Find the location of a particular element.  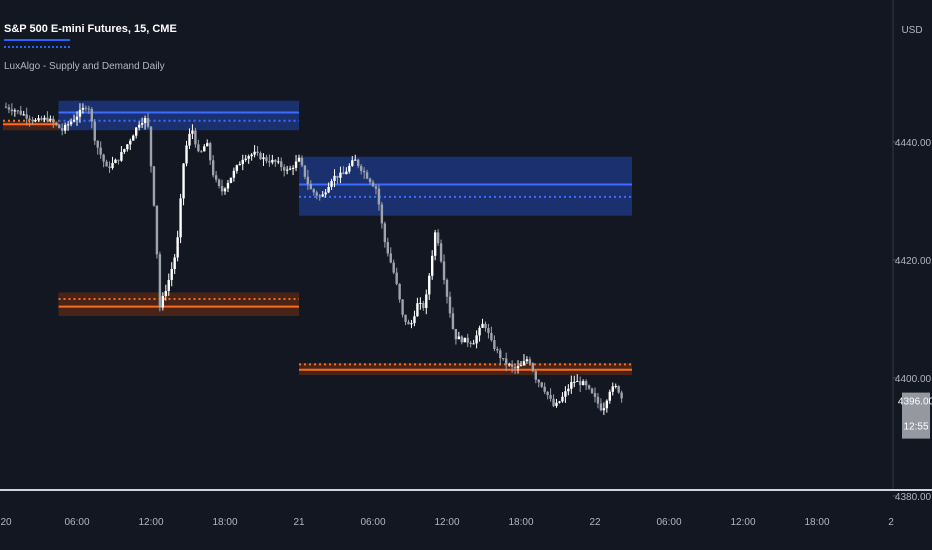

price-tick-label: 4440.00 is located at coordinates (913, 143).